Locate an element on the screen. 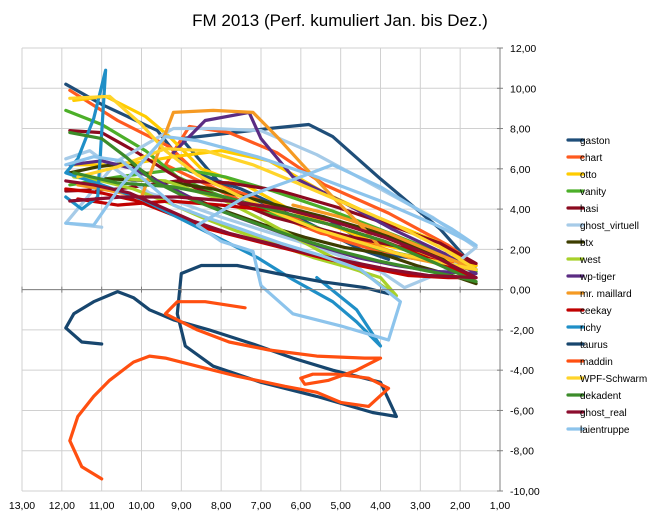 This screenshot has height=524, width=669. legend-label: ghost_real is located at coordinates (603, 413).